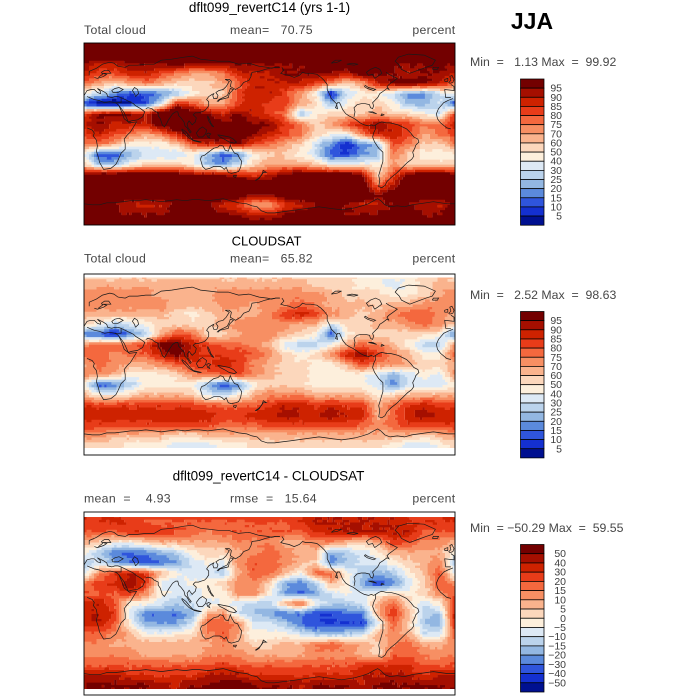 The image size is (700, 700). Describe the element at coordinates (543, 295) in the screenshot. I see `svg-text: Min = 2.52 Max = 98.63` at that location.